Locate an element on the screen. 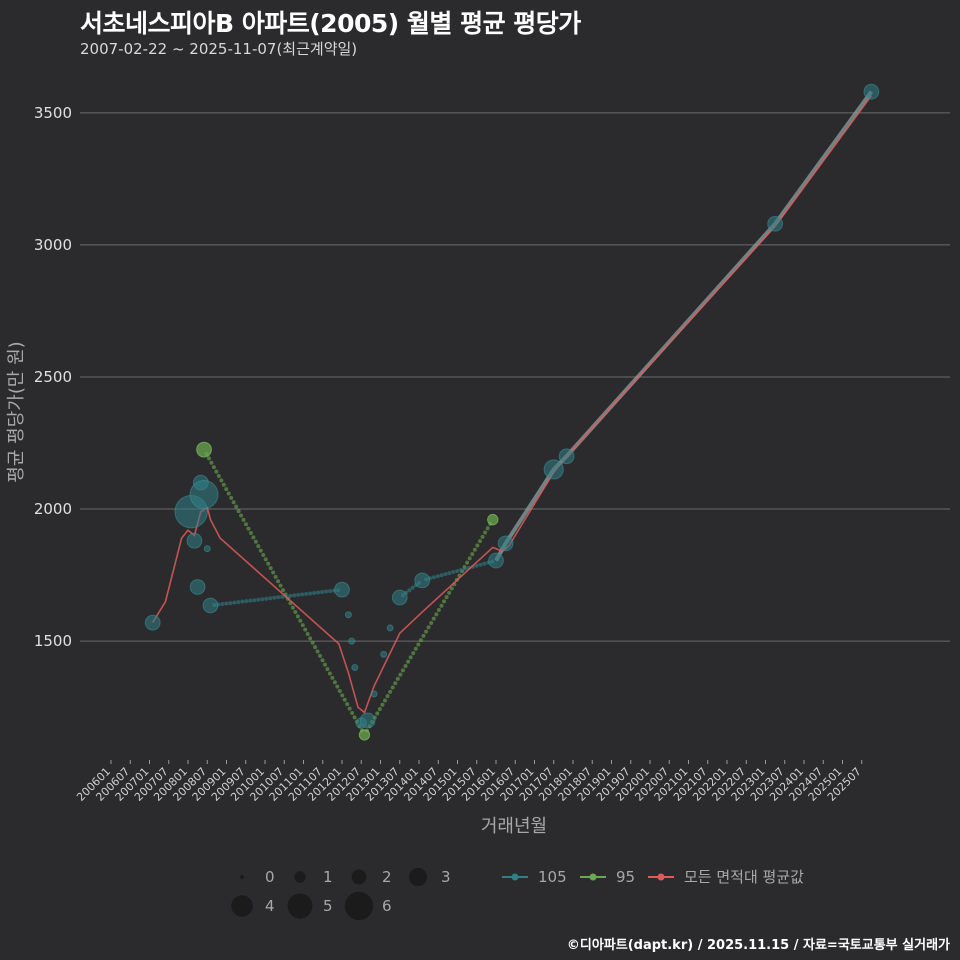 This screenshot has width=960, height=960. size-legend-label: 5 is located at coordinates (328, 906).